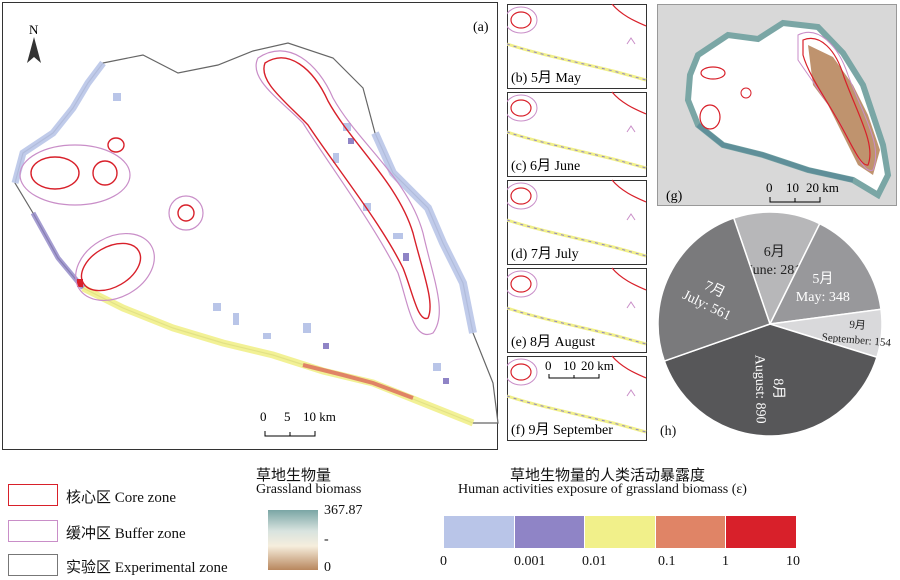 The width and height of the screenshot is (900, 580). What do you see at coordinates (58, 122) in the screenshot?
I see `exposure-band-west` at bounding box center [58, 122].